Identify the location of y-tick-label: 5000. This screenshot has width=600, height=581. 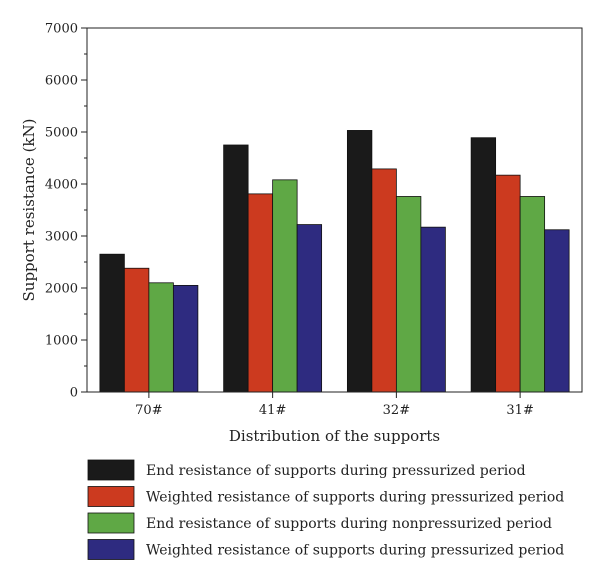
(61, 133).